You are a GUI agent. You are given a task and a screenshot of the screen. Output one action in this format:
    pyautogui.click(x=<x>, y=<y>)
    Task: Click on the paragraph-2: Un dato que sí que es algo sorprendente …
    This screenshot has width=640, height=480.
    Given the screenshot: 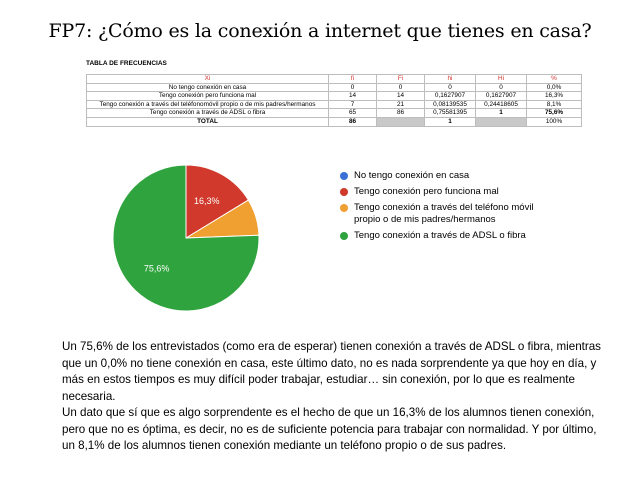 What is the action you would take?
    pyautogui.click(x=329, y=429)
    